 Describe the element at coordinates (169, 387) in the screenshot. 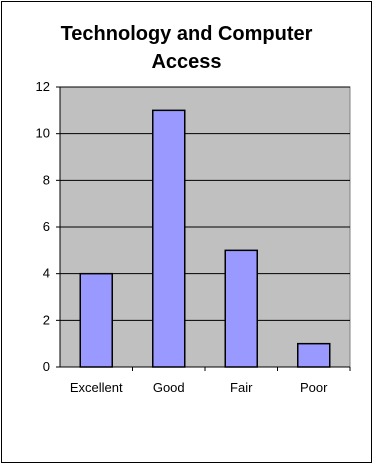

I see `x-tick-label-good: Good` at that location.